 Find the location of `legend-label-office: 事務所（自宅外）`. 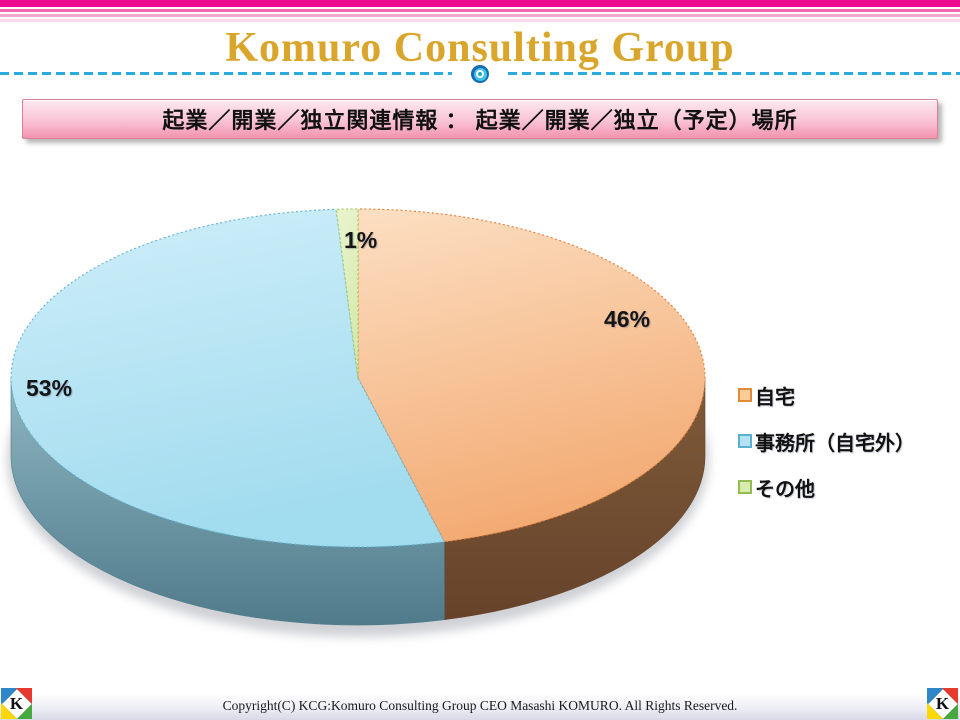

legend-label-office: 事務所（自宅外） is located at coordinates (835, 443).